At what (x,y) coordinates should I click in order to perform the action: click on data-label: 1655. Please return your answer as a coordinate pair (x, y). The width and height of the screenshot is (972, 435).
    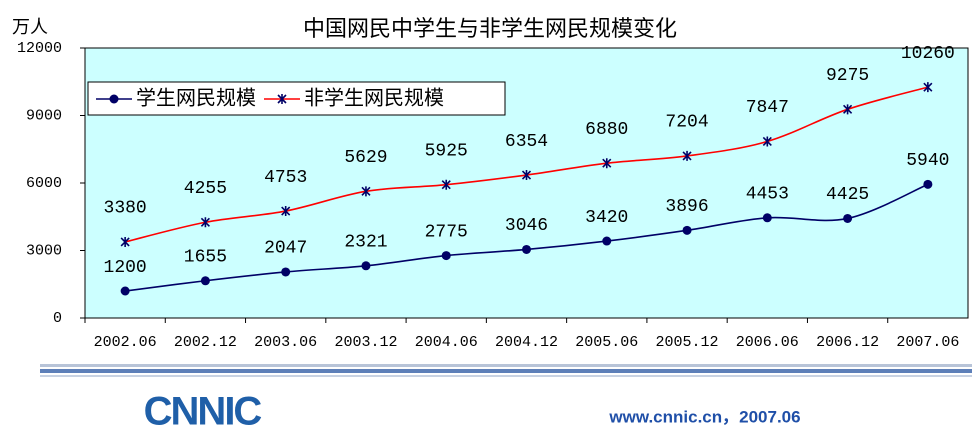
    Looking at the image, I should click on (205, 258).